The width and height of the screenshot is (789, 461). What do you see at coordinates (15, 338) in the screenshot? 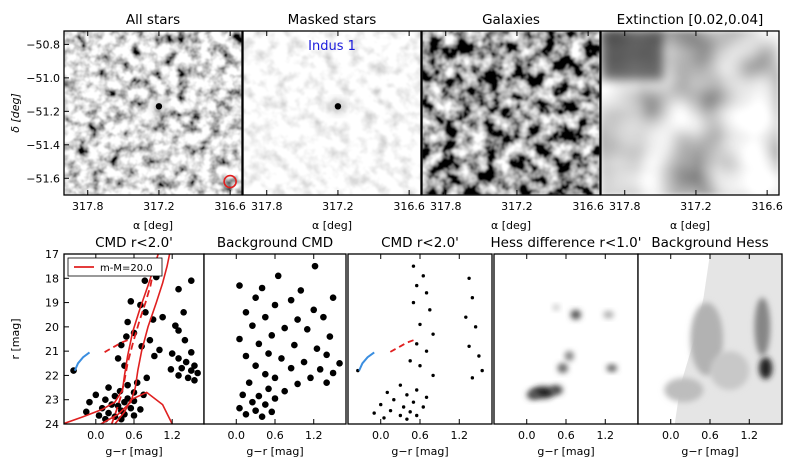
I see `y-axis-label: r [mag]` at bounding box center [15, 338].